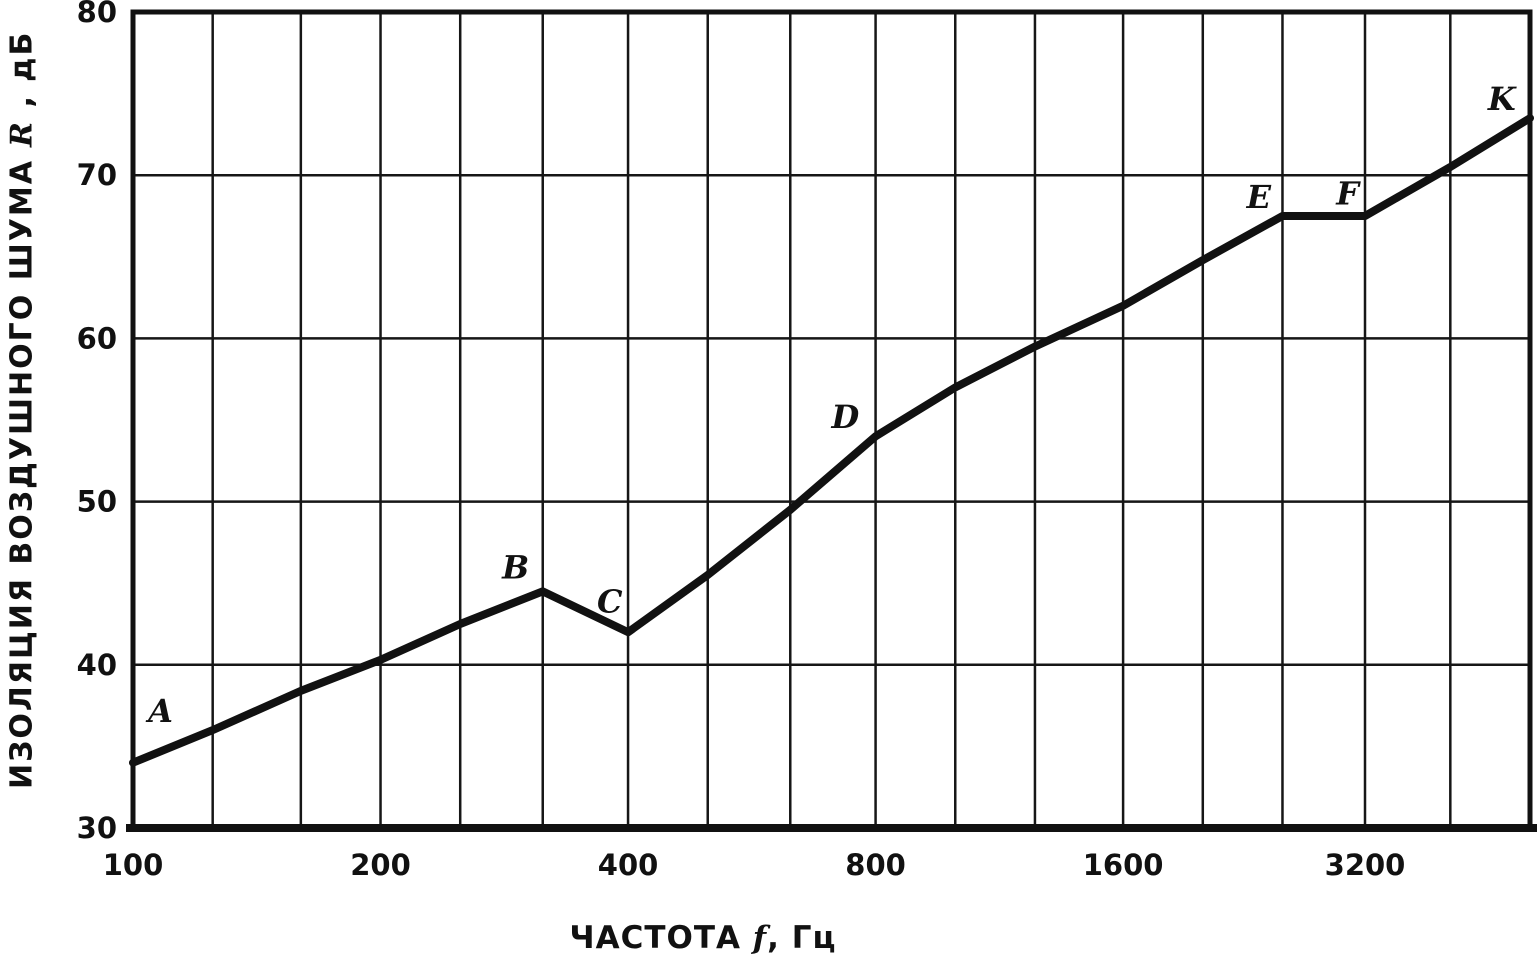 This screenshot has height=973, width=1539. Describe the element at coordinates (610, 602) in the screenshot. I see `point-label-C: C` at that location.